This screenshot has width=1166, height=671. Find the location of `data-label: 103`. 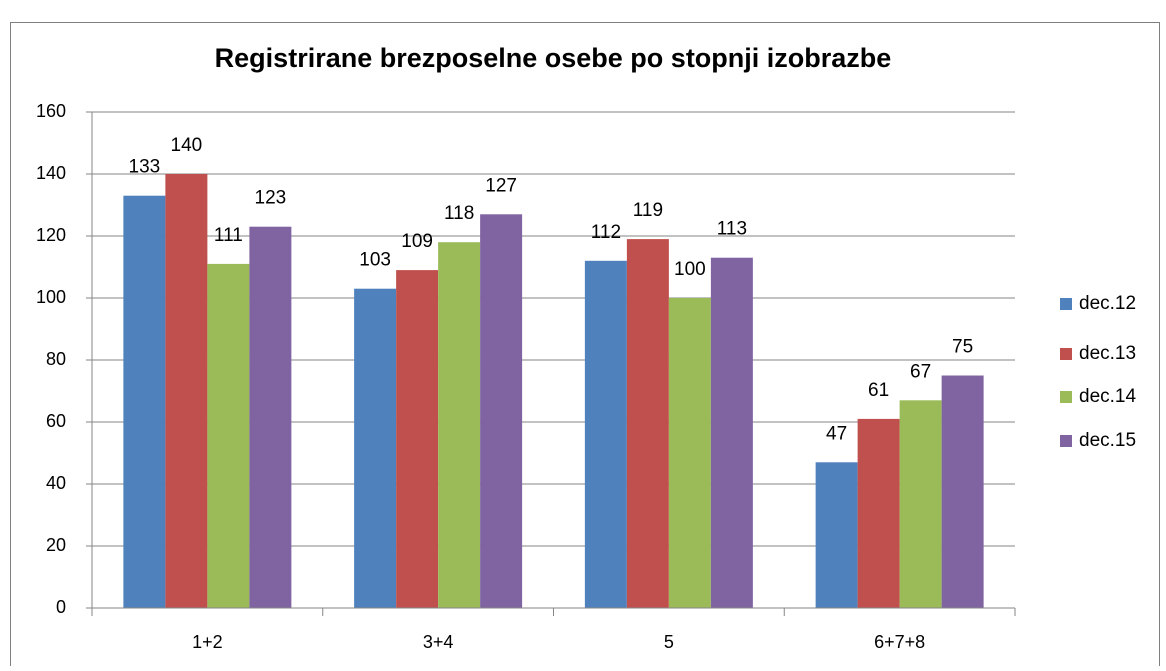

data-label: 103 is located at coordinates (375, 260).